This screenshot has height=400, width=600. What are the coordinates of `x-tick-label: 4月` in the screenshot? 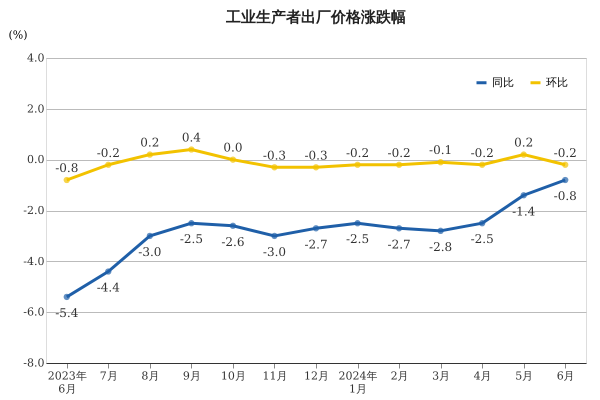 It's located at (483, 376).